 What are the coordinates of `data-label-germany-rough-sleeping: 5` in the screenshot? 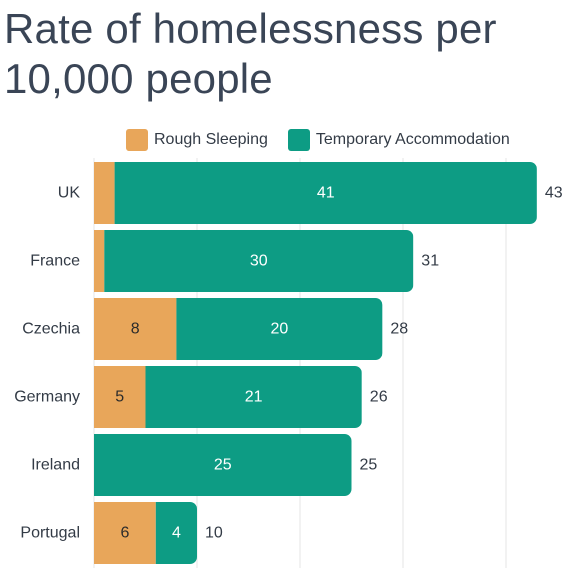 It's located at (119, 397).